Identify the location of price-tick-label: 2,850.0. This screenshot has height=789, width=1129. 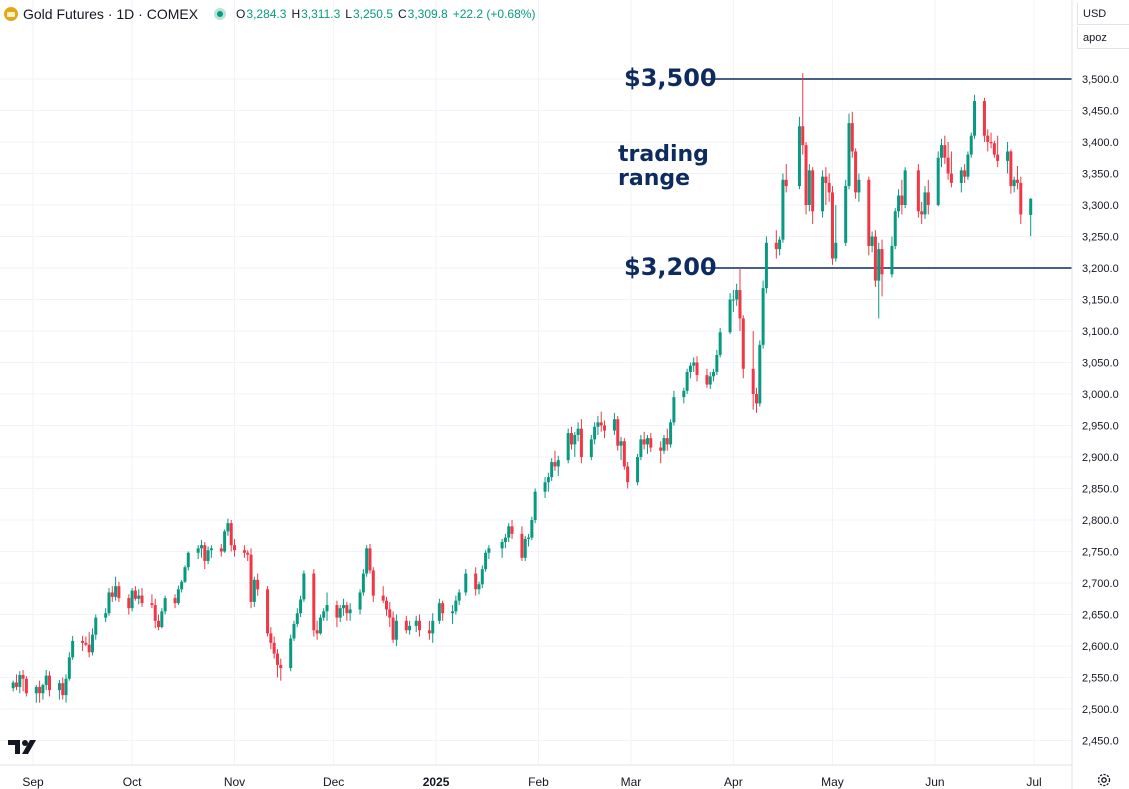
(1100, 490).